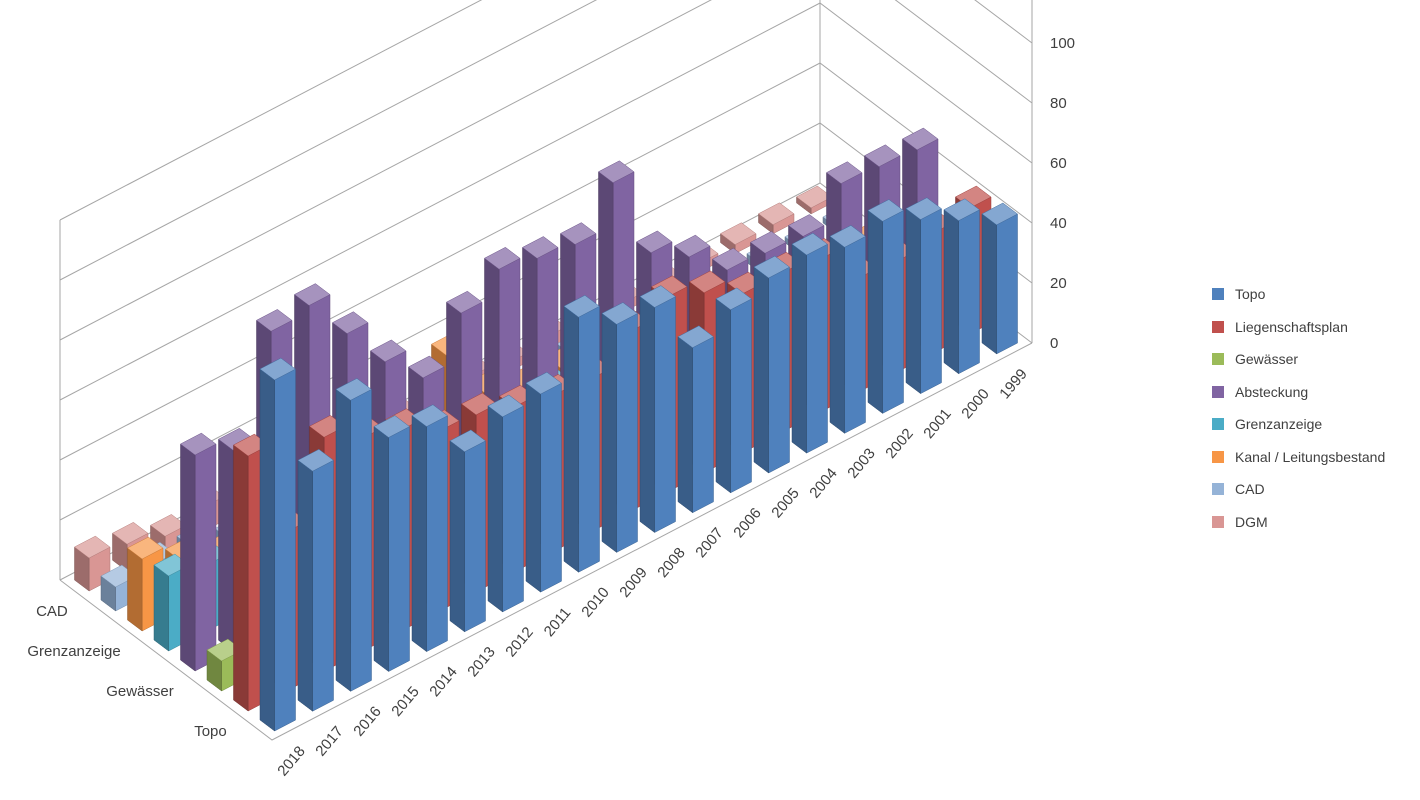  I want to click on legend-item: DGM, so click(1298, 522).